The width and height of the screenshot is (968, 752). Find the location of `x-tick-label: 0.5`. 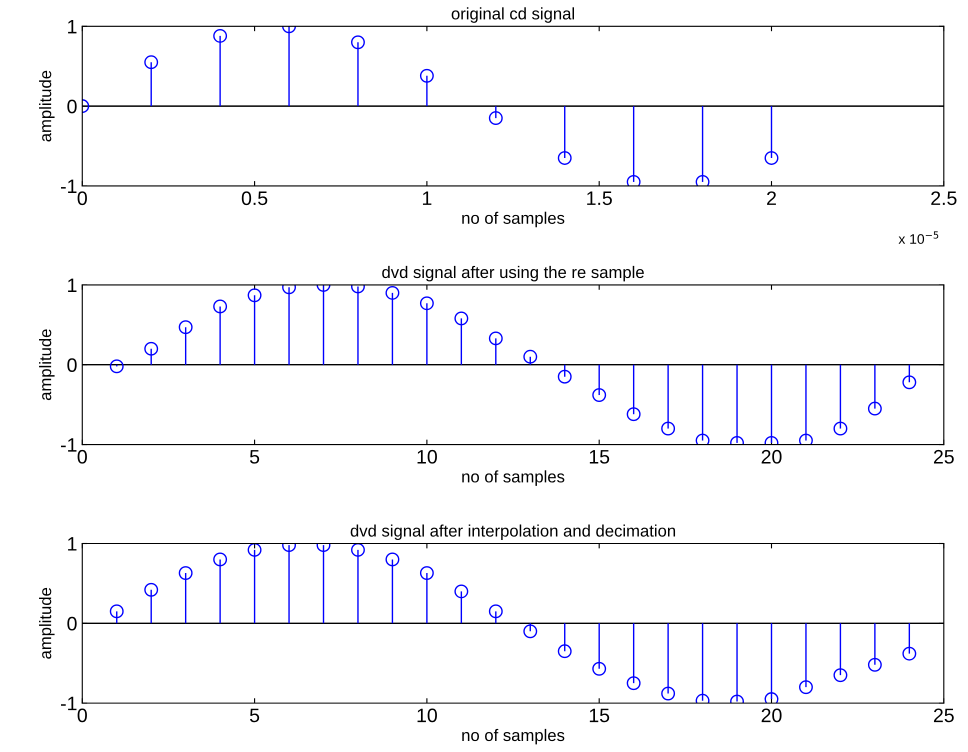

x-tick-label: 0.5 is located at coordinates (255, 198).